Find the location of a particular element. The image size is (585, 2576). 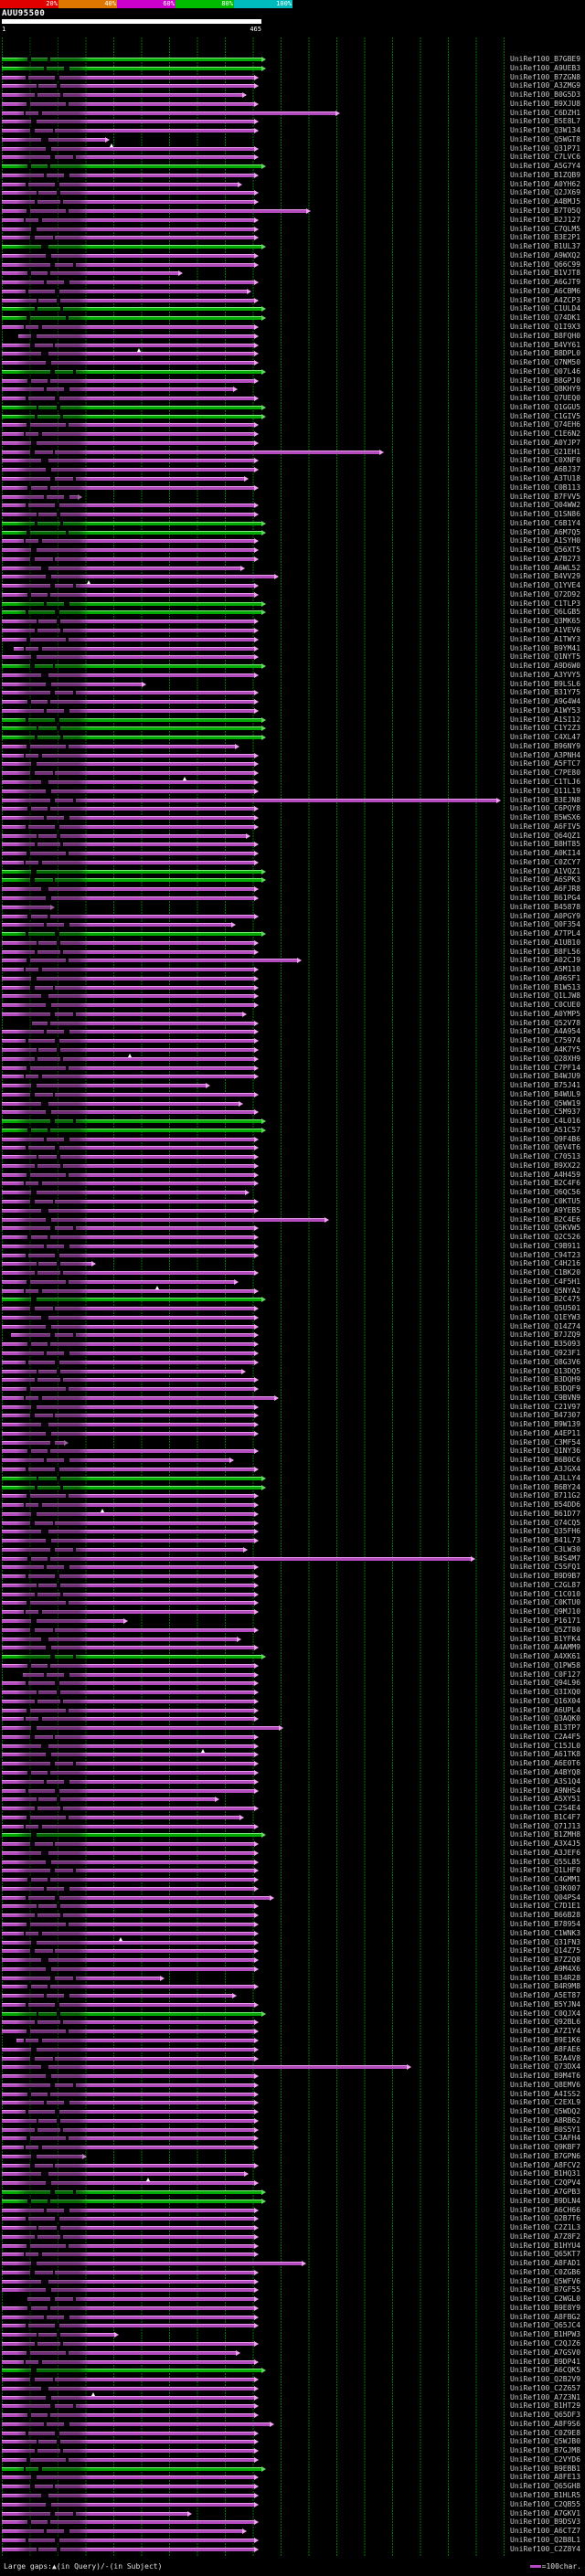

hit-accession-label: UniRef100_B1ZQB9 is located at coordinates (545, 174).